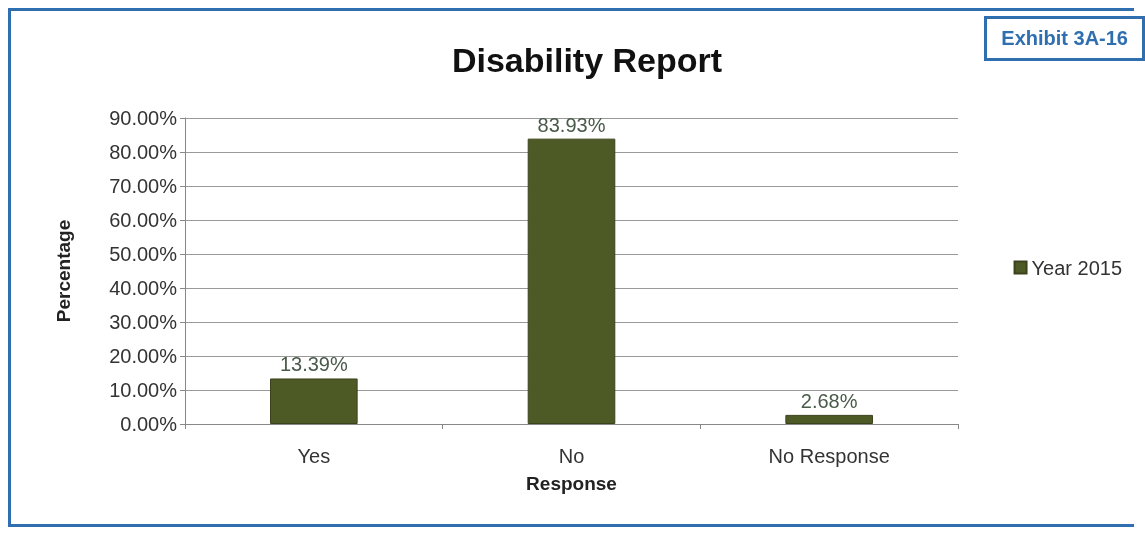 This screenshot has height=535, width=1145. What do you see at coordinates (1064, 38) in the screenshot?
I see `text: Exhibit 3A-16` at bounding box center [1064, 38].